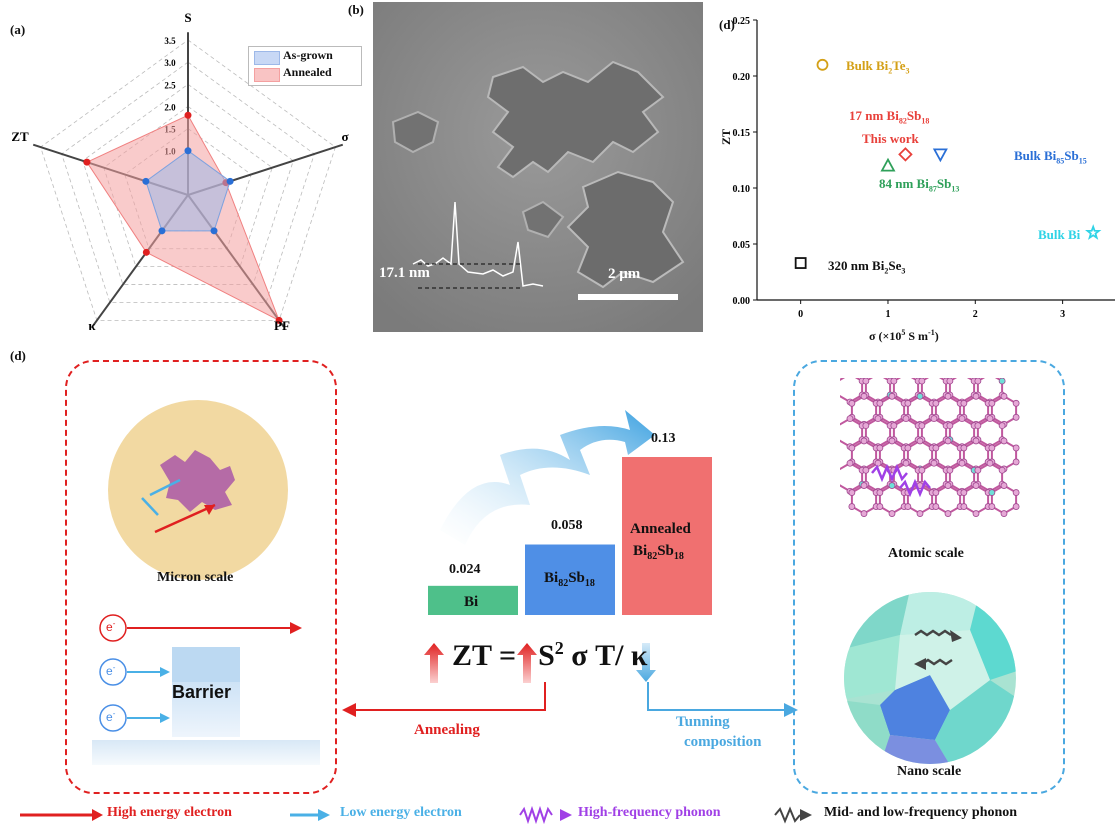  Describe the element at coordinates (188, 184) in the screenshot. I see `radar-grid-ring` at that location.